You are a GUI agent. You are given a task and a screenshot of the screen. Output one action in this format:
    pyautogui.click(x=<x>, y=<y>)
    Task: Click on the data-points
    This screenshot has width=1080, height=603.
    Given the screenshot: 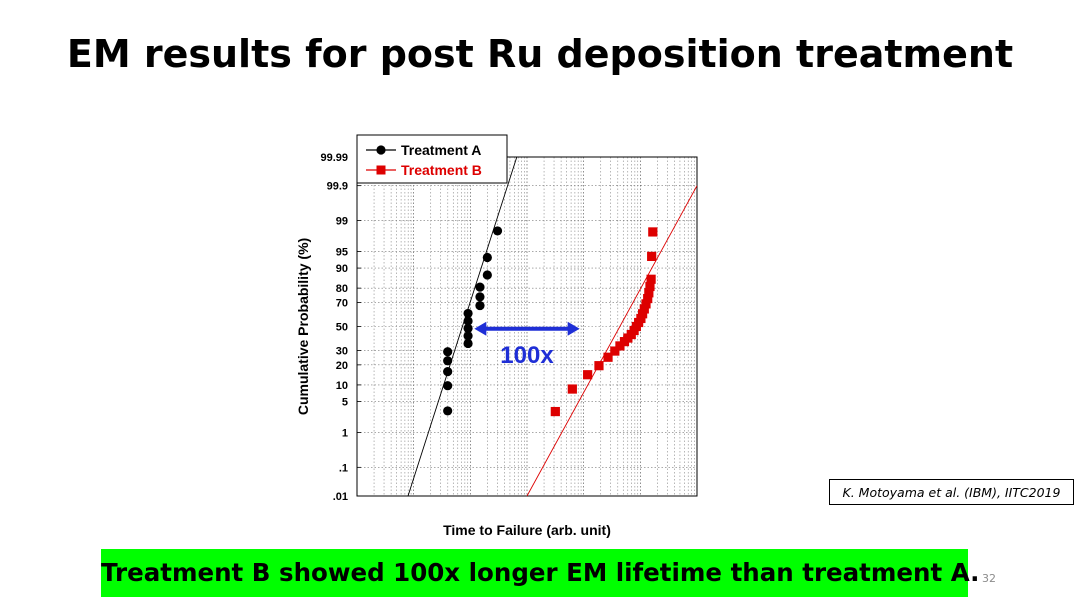 What is the action you would take?
    pyautogui.click(x=550, y=321)
    